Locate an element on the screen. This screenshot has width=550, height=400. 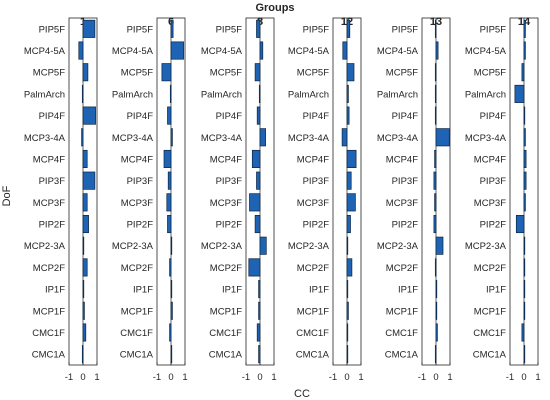
y-tick-label: IP1F is located at coordinates (232, 290).